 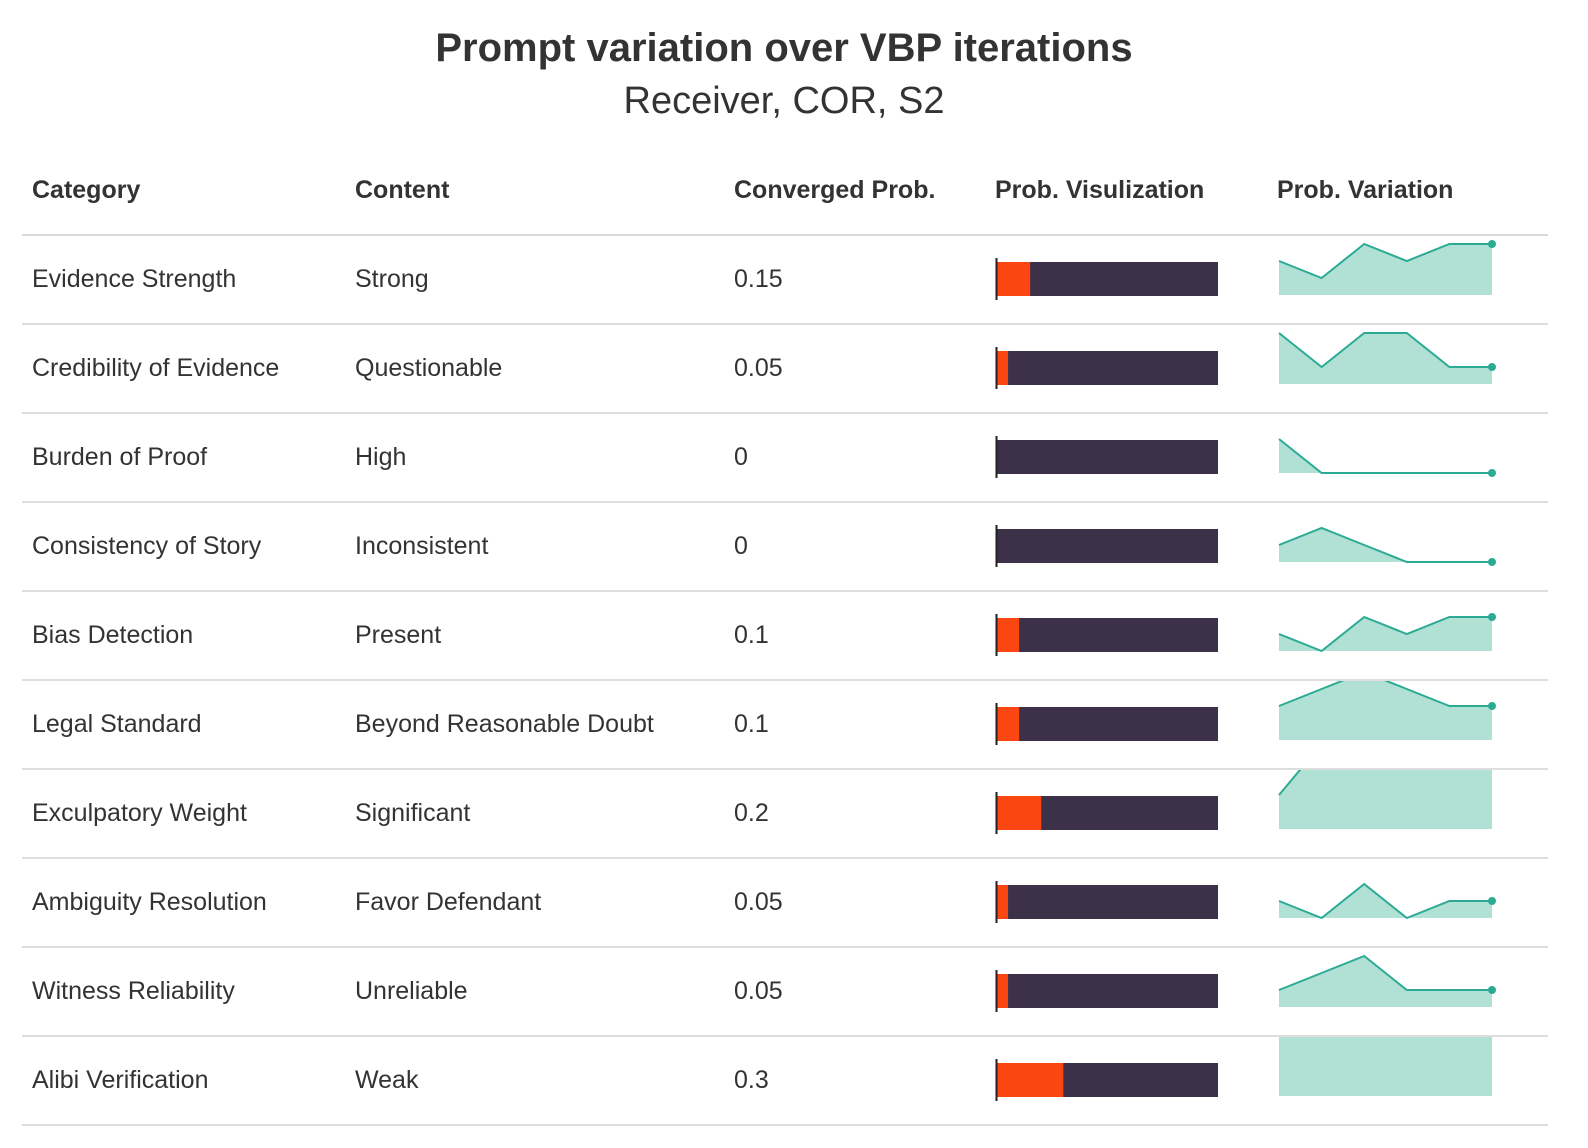 What do you see at coordinates (422, 546) in the screenshot?
I see `content-cell: Inconsistent` at bounding box center [422, 546].